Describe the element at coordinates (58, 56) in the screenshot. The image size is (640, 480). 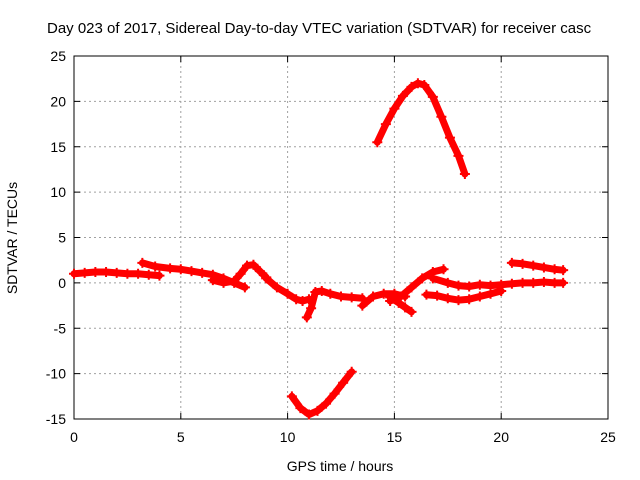
I see `y-tick-label: 25` at that location.